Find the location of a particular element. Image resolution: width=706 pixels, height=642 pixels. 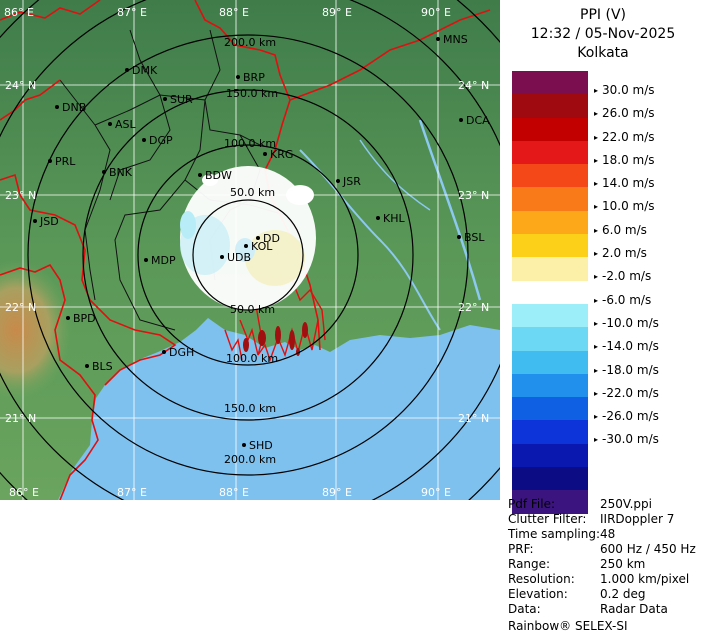

station-dot-mdp is located at coordinates (146, 260).